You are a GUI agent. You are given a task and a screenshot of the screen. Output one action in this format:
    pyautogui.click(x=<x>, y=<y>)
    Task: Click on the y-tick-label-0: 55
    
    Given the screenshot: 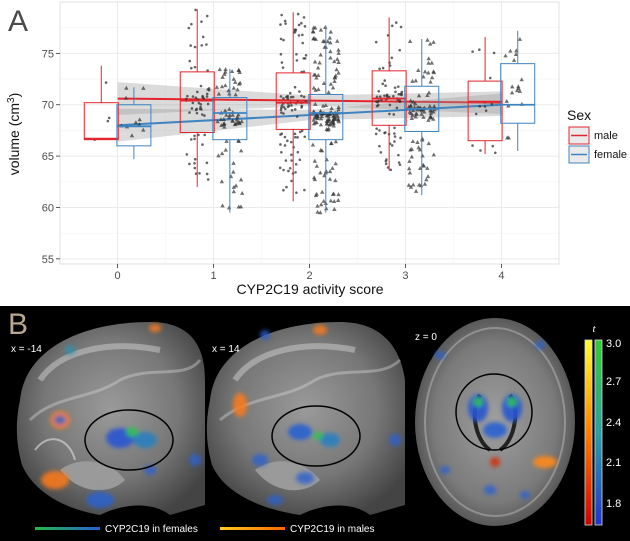 What is the action you would take?
    pyautogui.click(x=48, y=260)
    